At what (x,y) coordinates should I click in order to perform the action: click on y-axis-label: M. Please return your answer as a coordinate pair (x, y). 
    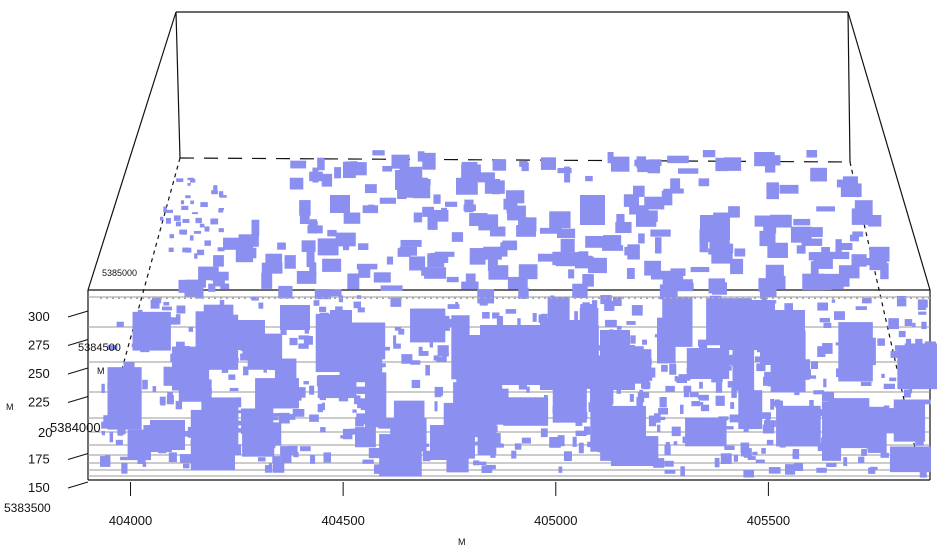
    Looking at the image, I should click on (101, 371).